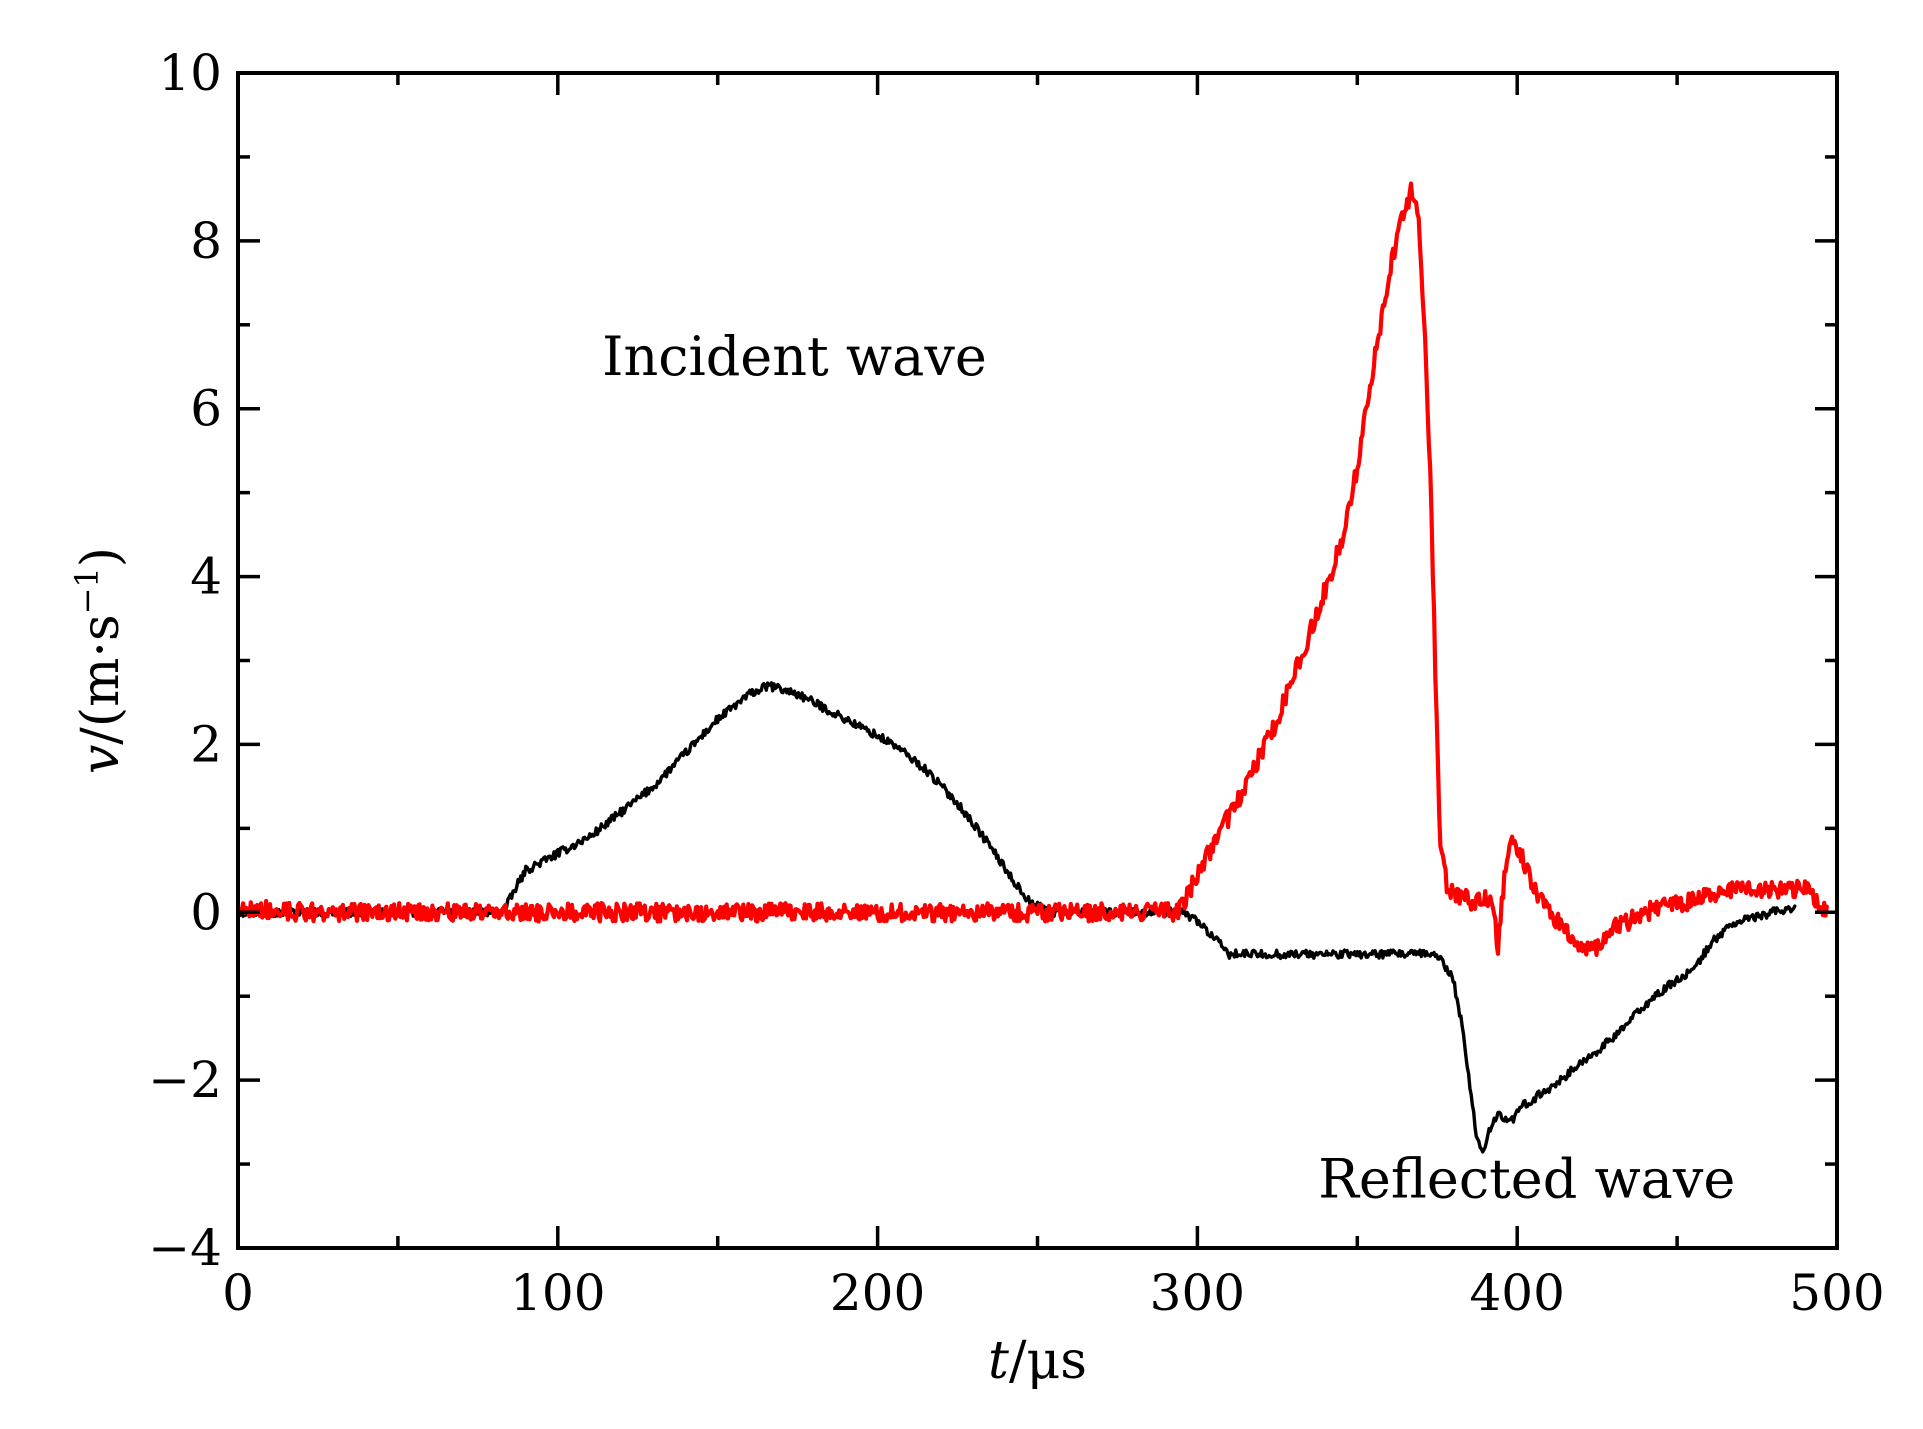 This screenshot has width=1923, height=1429. I want to click on y-axis-title: v/(m·s−1), so click(99, 660).